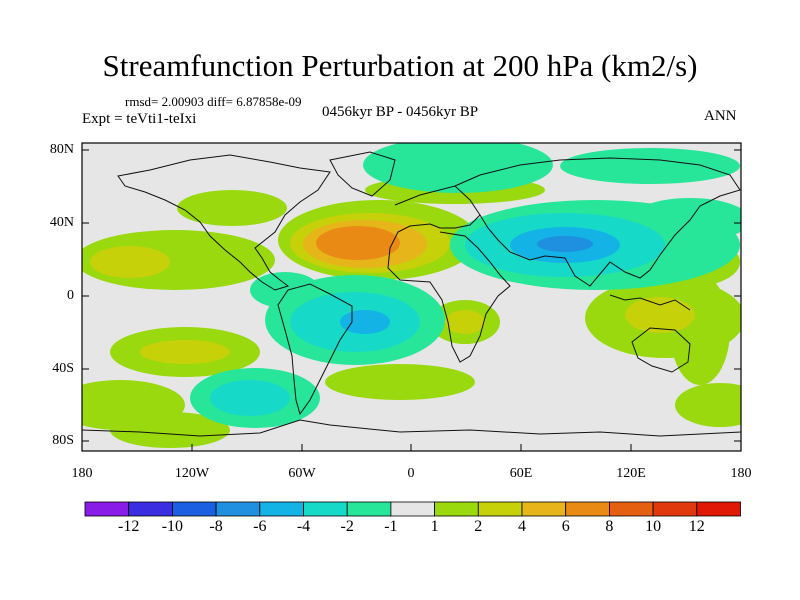 This screenshot has width=800, height=600. I want to click on experiment-label: Expt = teVti1-teIxi, so click(139, 119).